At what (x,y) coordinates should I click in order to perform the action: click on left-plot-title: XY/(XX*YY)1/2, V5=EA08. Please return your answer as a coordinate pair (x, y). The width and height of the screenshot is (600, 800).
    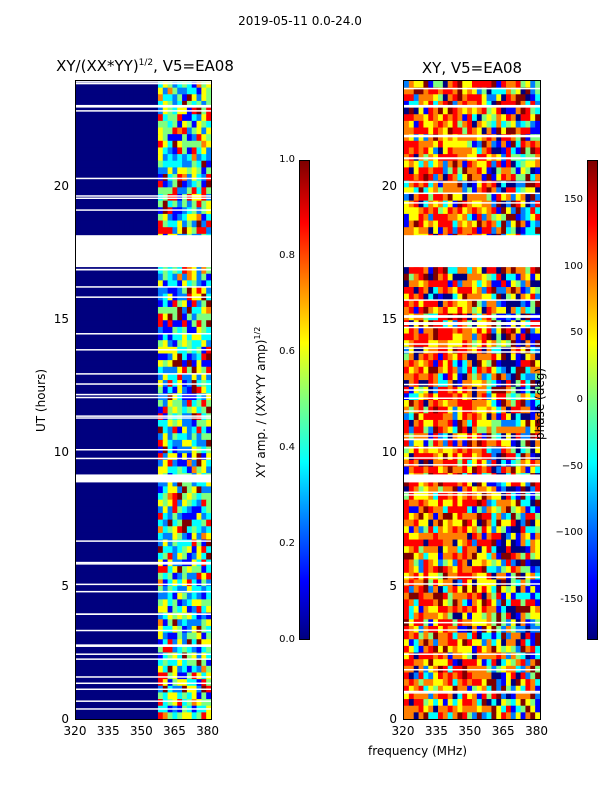
    Looking at the image, I should click on (145, 66).